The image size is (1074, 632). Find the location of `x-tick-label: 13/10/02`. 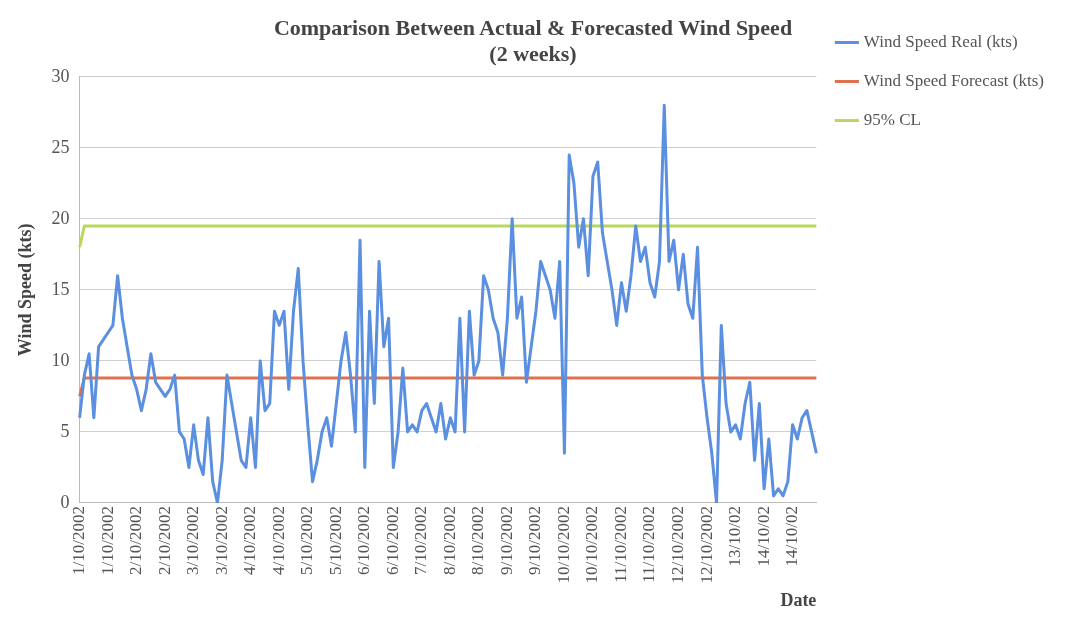

x-tick-label: 13/10/02 is located at coordinates (735, 536).